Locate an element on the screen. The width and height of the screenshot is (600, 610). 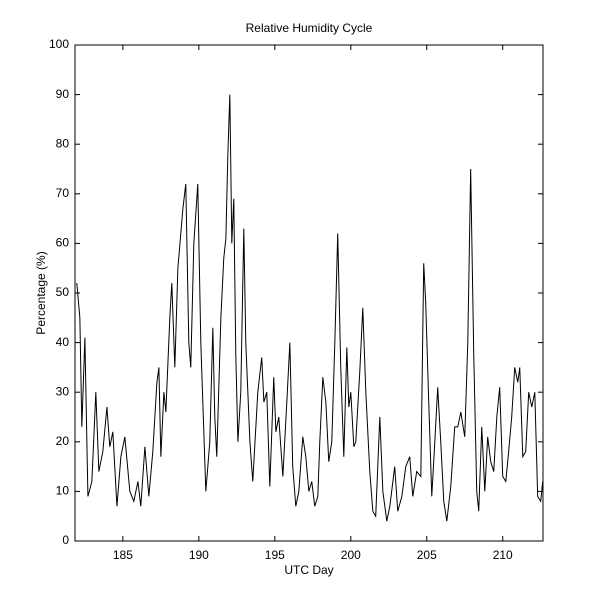
y-tick-label: 80 is located at coordinates (63, 143).